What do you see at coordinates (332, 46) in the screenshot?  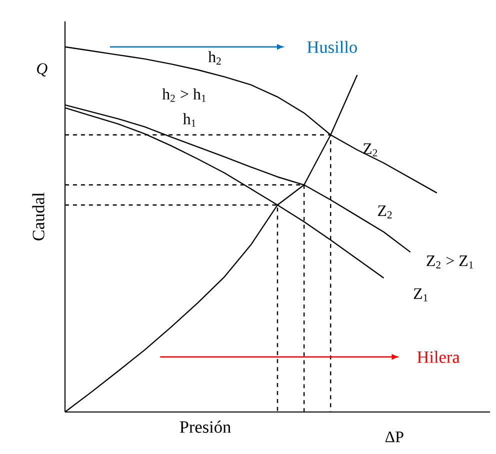 I see `annotation: Husillo` at bounding box center [332, 46].